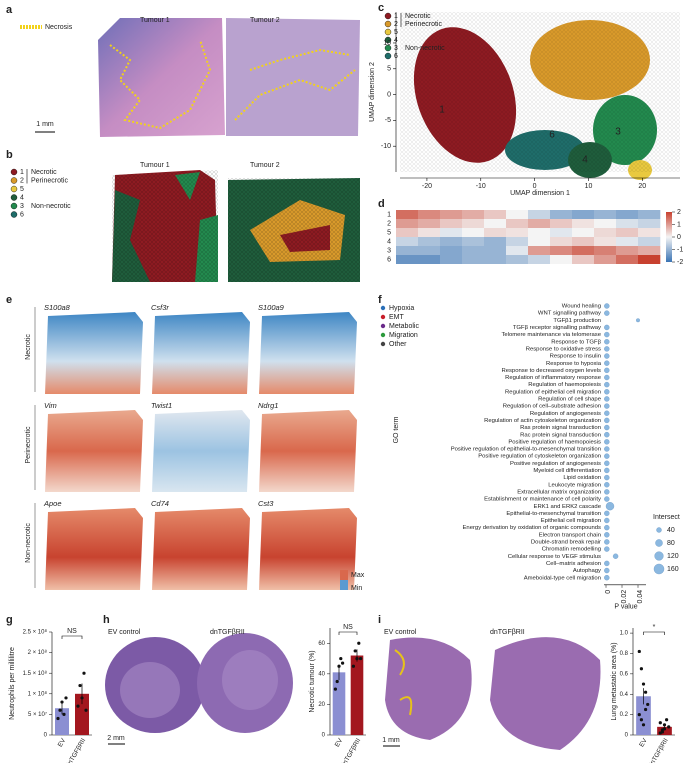 The height and width of the screenshot is (763, 691). What do you see at coordinates (654, 627) in the screenshot?
I see `label: *` at bounding box center [654, 627].